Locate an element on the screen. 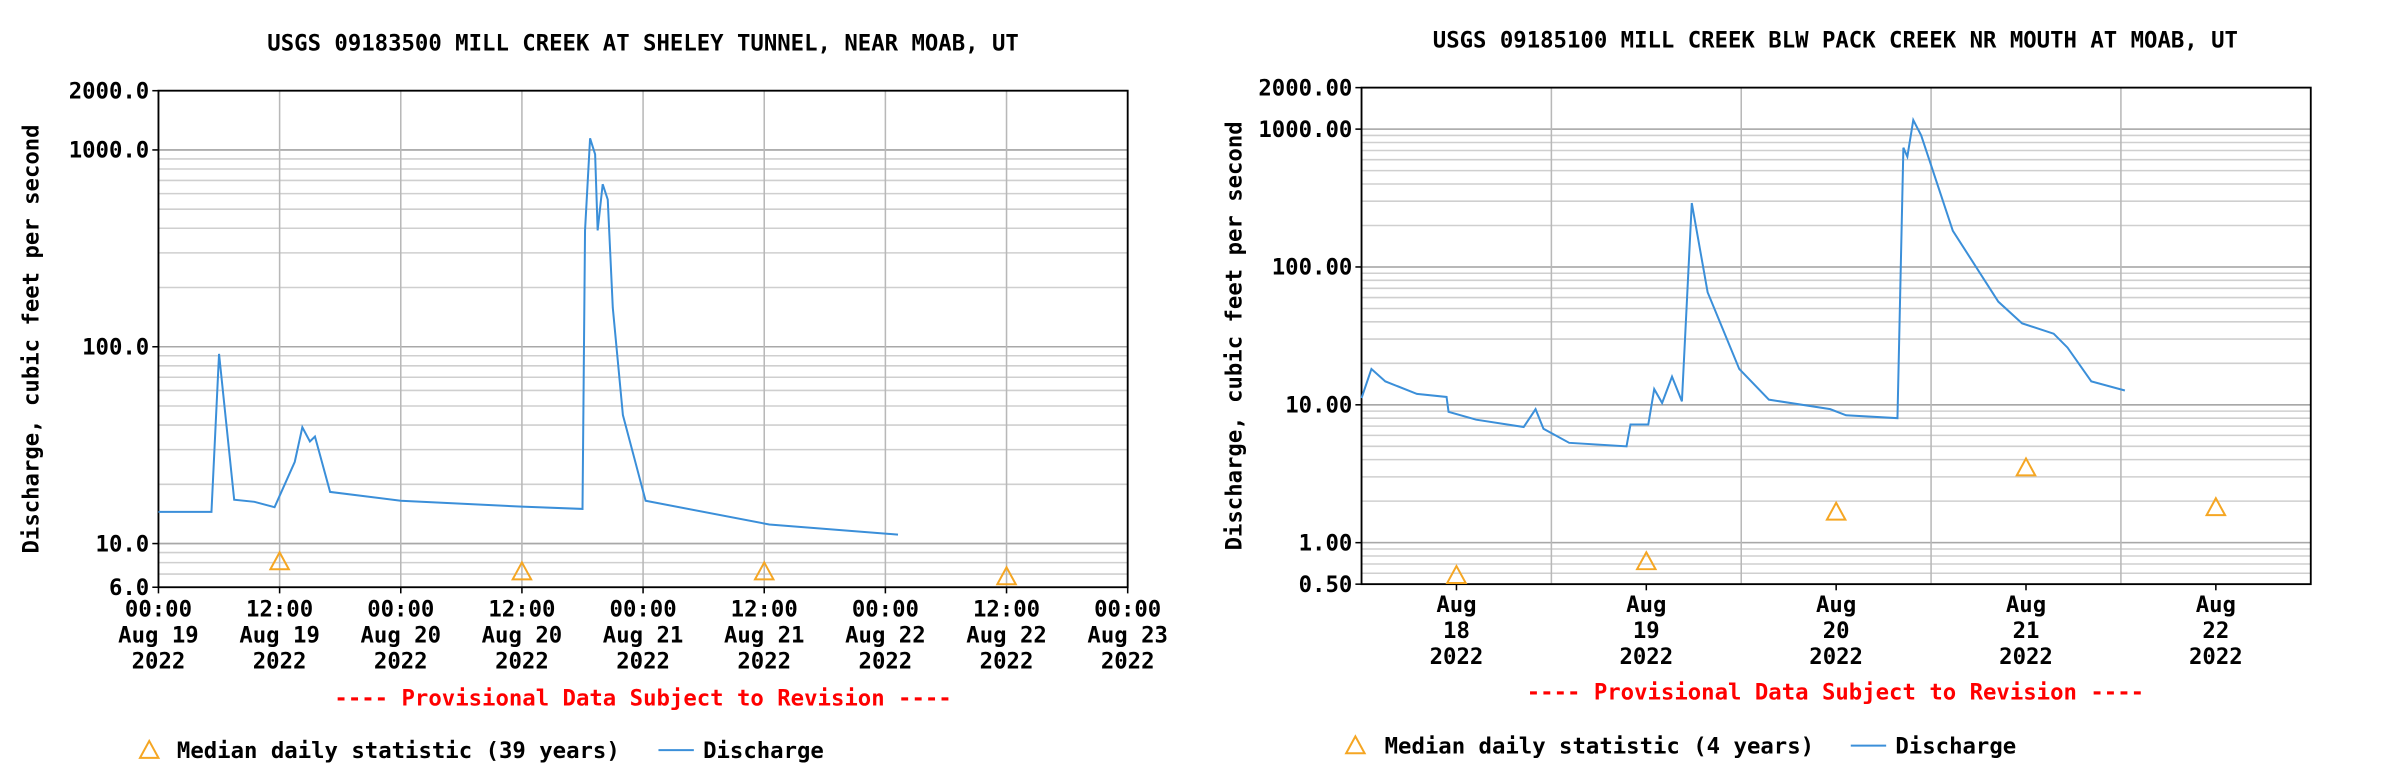 Image resolution: width=2400 pixels, height=784 pixels. discharge-line is located at coordinates (1743, 282).